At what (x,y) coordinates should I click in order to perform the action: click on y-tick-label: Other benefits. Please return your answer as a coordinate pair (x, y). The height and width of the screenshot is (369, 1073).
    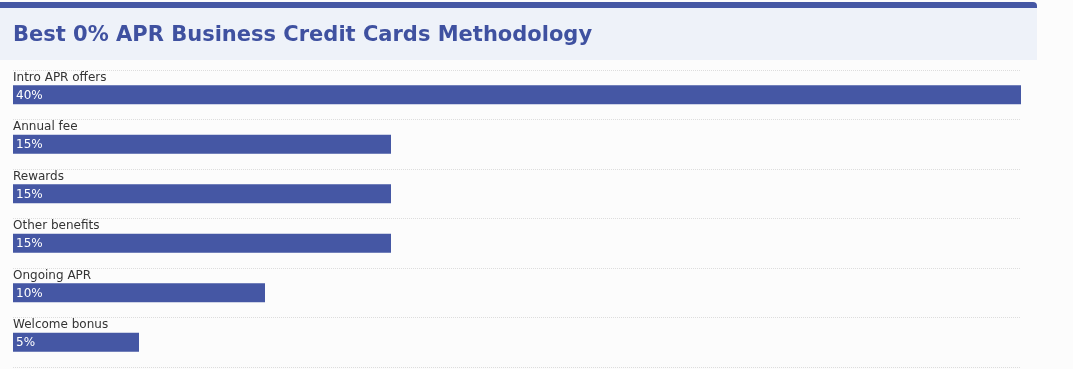
    Looking at the image, I should click on (56, 225).